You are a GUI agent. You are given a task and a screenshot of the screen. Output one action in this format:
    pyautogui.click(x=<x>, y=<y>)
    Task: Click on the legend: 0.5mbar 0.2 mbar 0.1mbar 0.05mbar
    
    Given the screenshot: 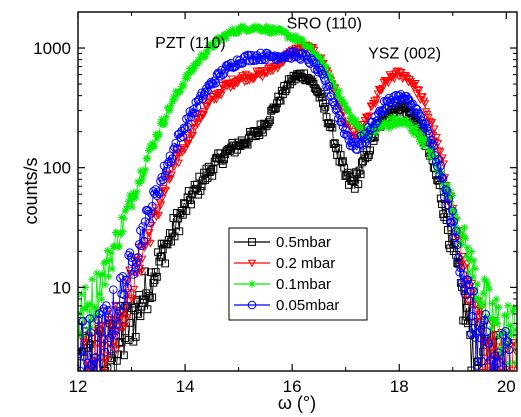 What is the action you would take?
    pyautogui.click(x=298, y=274)
    